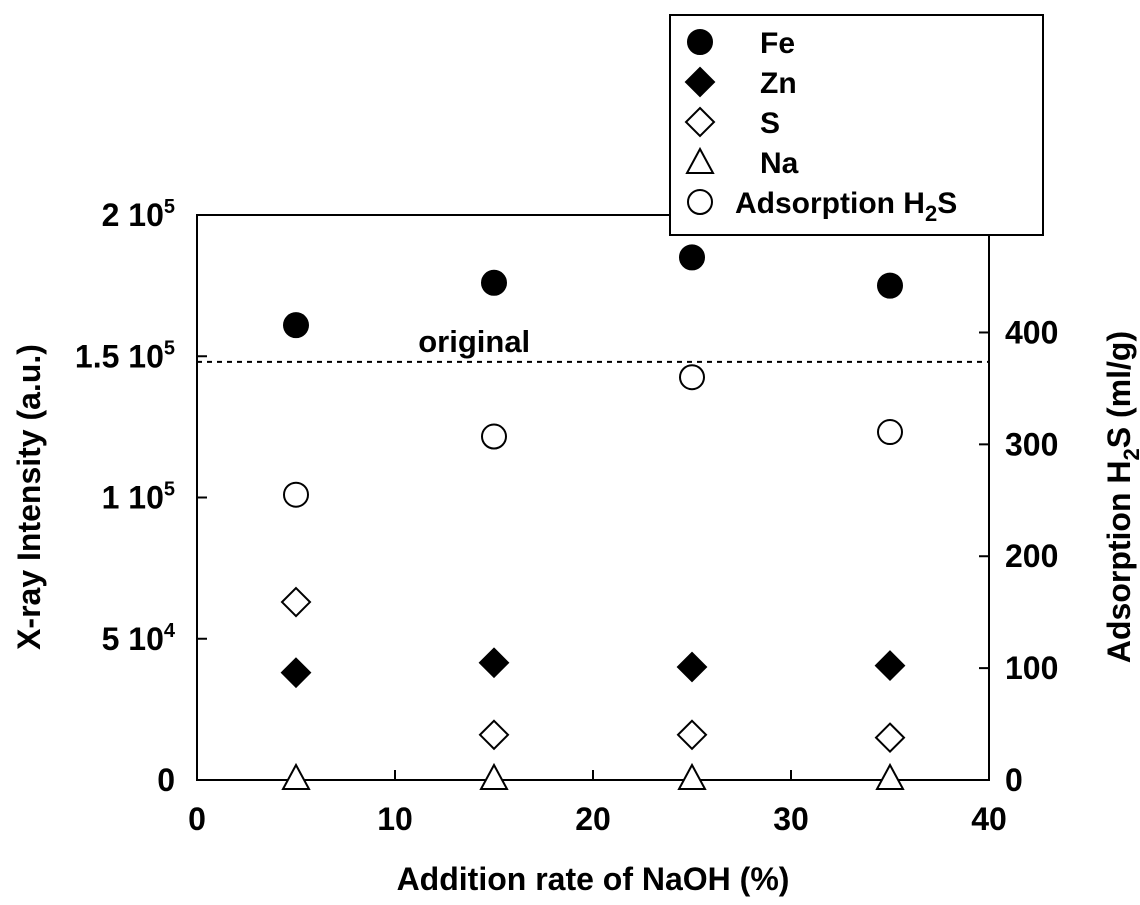 The width and height of the screenshot is (1140, 905). What do you see at coordinates (1031, 444) in the screenshot?
I see `y-right-tick-label: 300` at bounding box center [1031, 444].